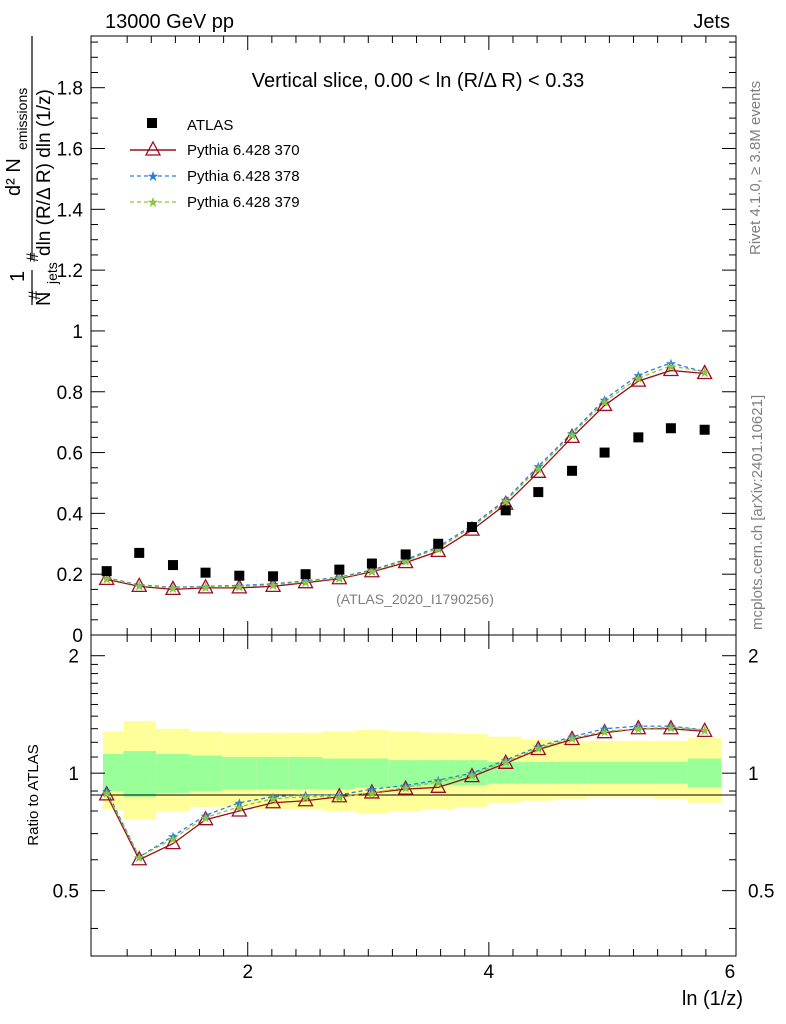 This screenshot has width=786, height=1024. What do you see at coordinates (711, 22) in the screenshot?
I see `header-right: Jets` at bounding box center [711, 22].